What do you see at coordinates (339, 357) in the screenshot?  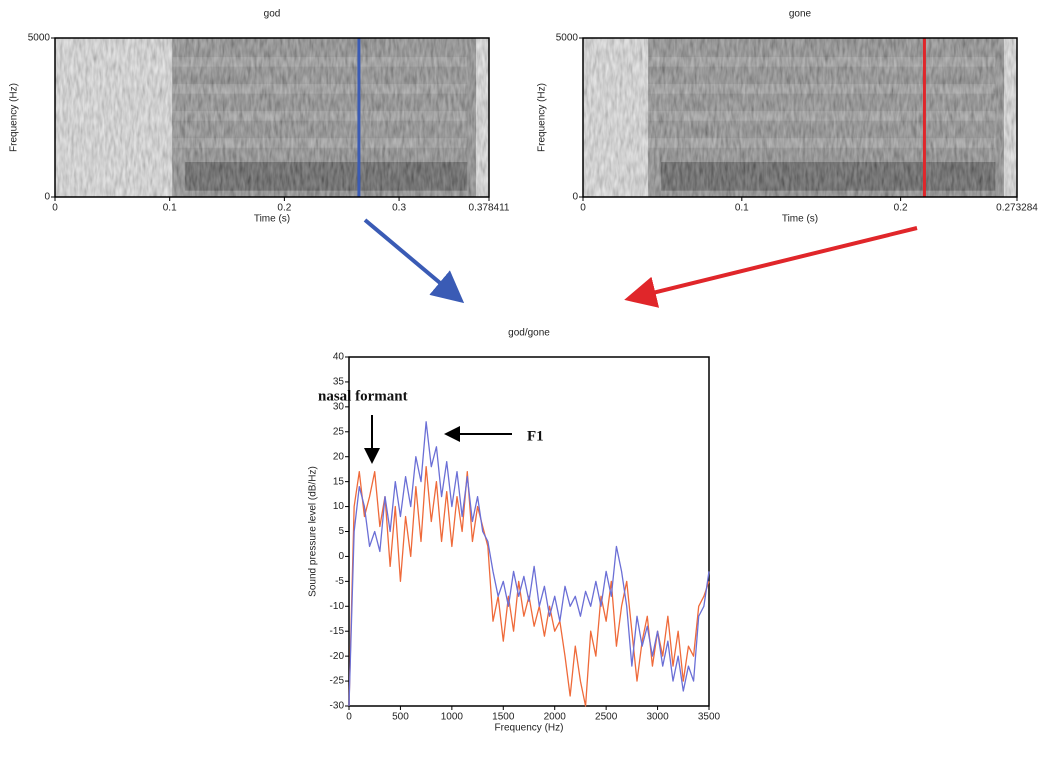 I see `y-tick-label: 40` at bounding box center [339, 357].